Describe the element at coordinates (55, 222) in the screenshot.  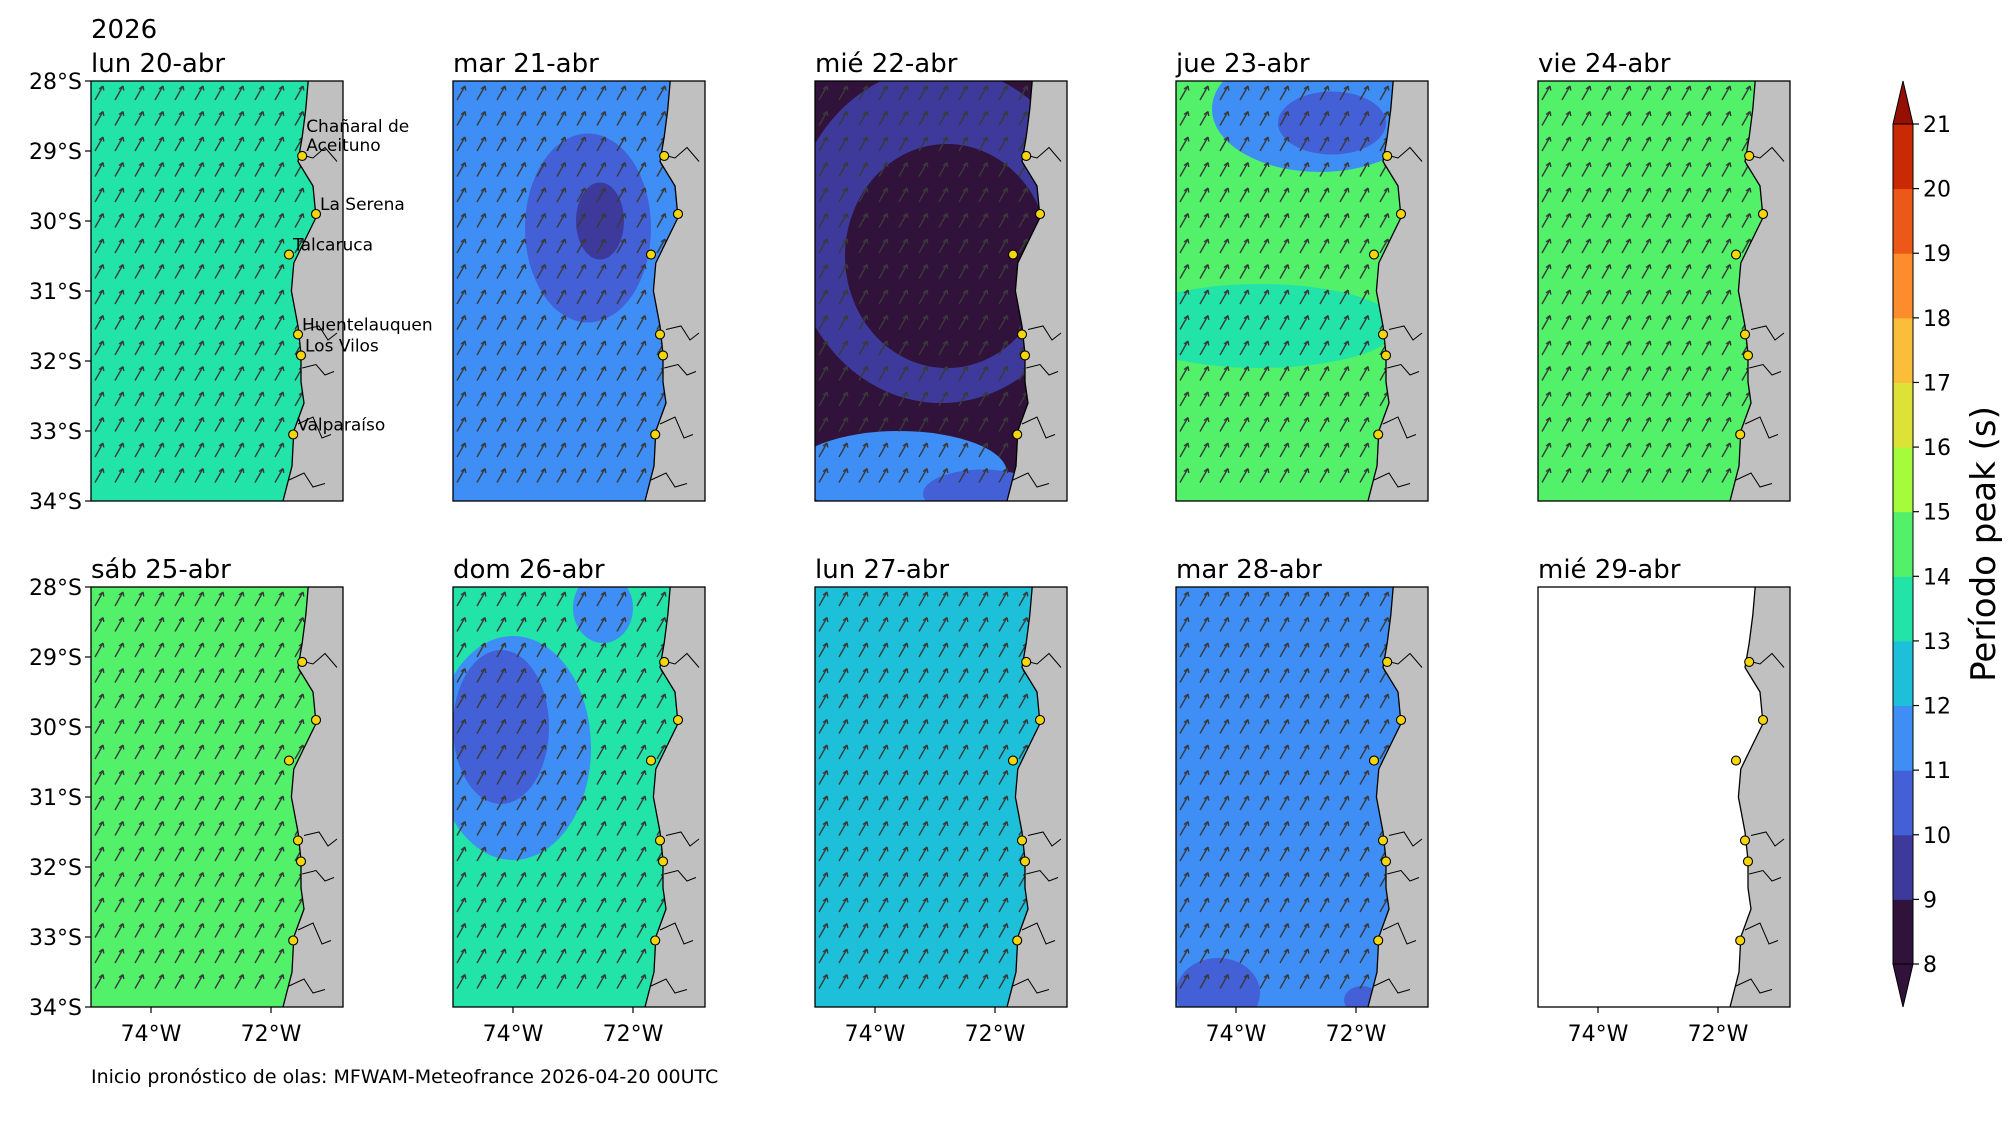
I see `lat-tick-label: 30°S` at that location.